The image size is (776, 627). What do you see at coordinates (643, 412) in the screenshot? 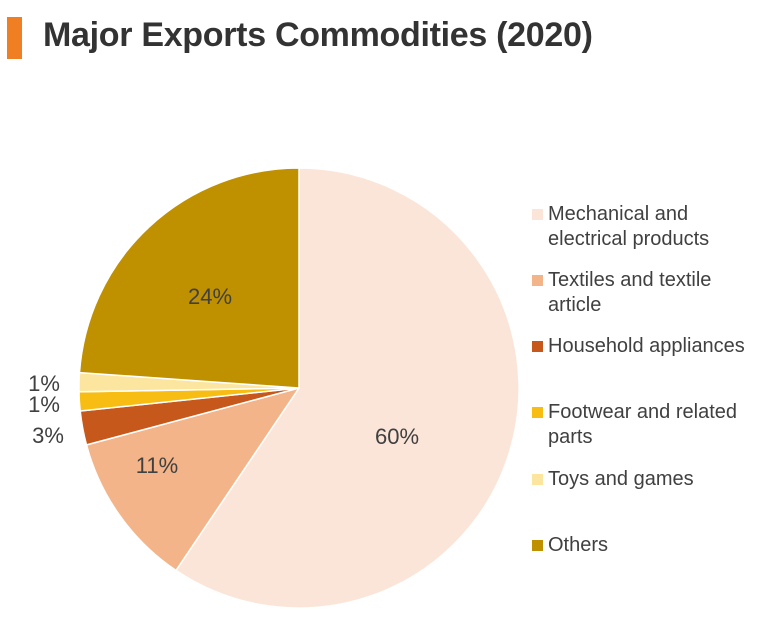
I see `legend-label: Footwear and related` at bounding box center [643, 412].